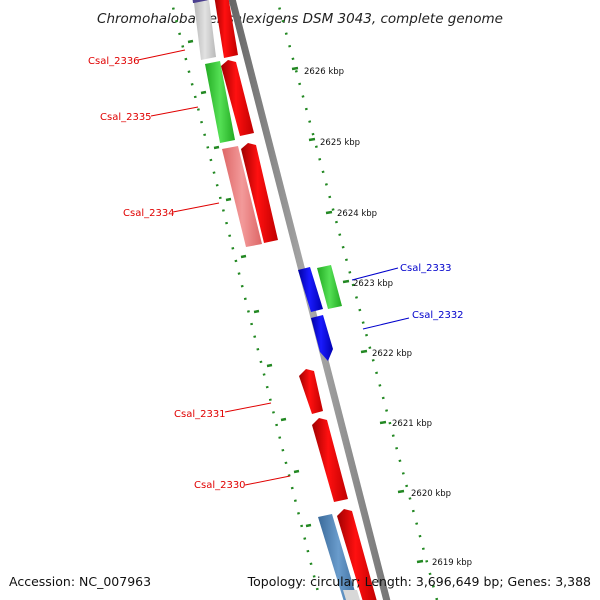  I want to click on gene-label-csal-2336: Csal_2336, so click(114, 61).